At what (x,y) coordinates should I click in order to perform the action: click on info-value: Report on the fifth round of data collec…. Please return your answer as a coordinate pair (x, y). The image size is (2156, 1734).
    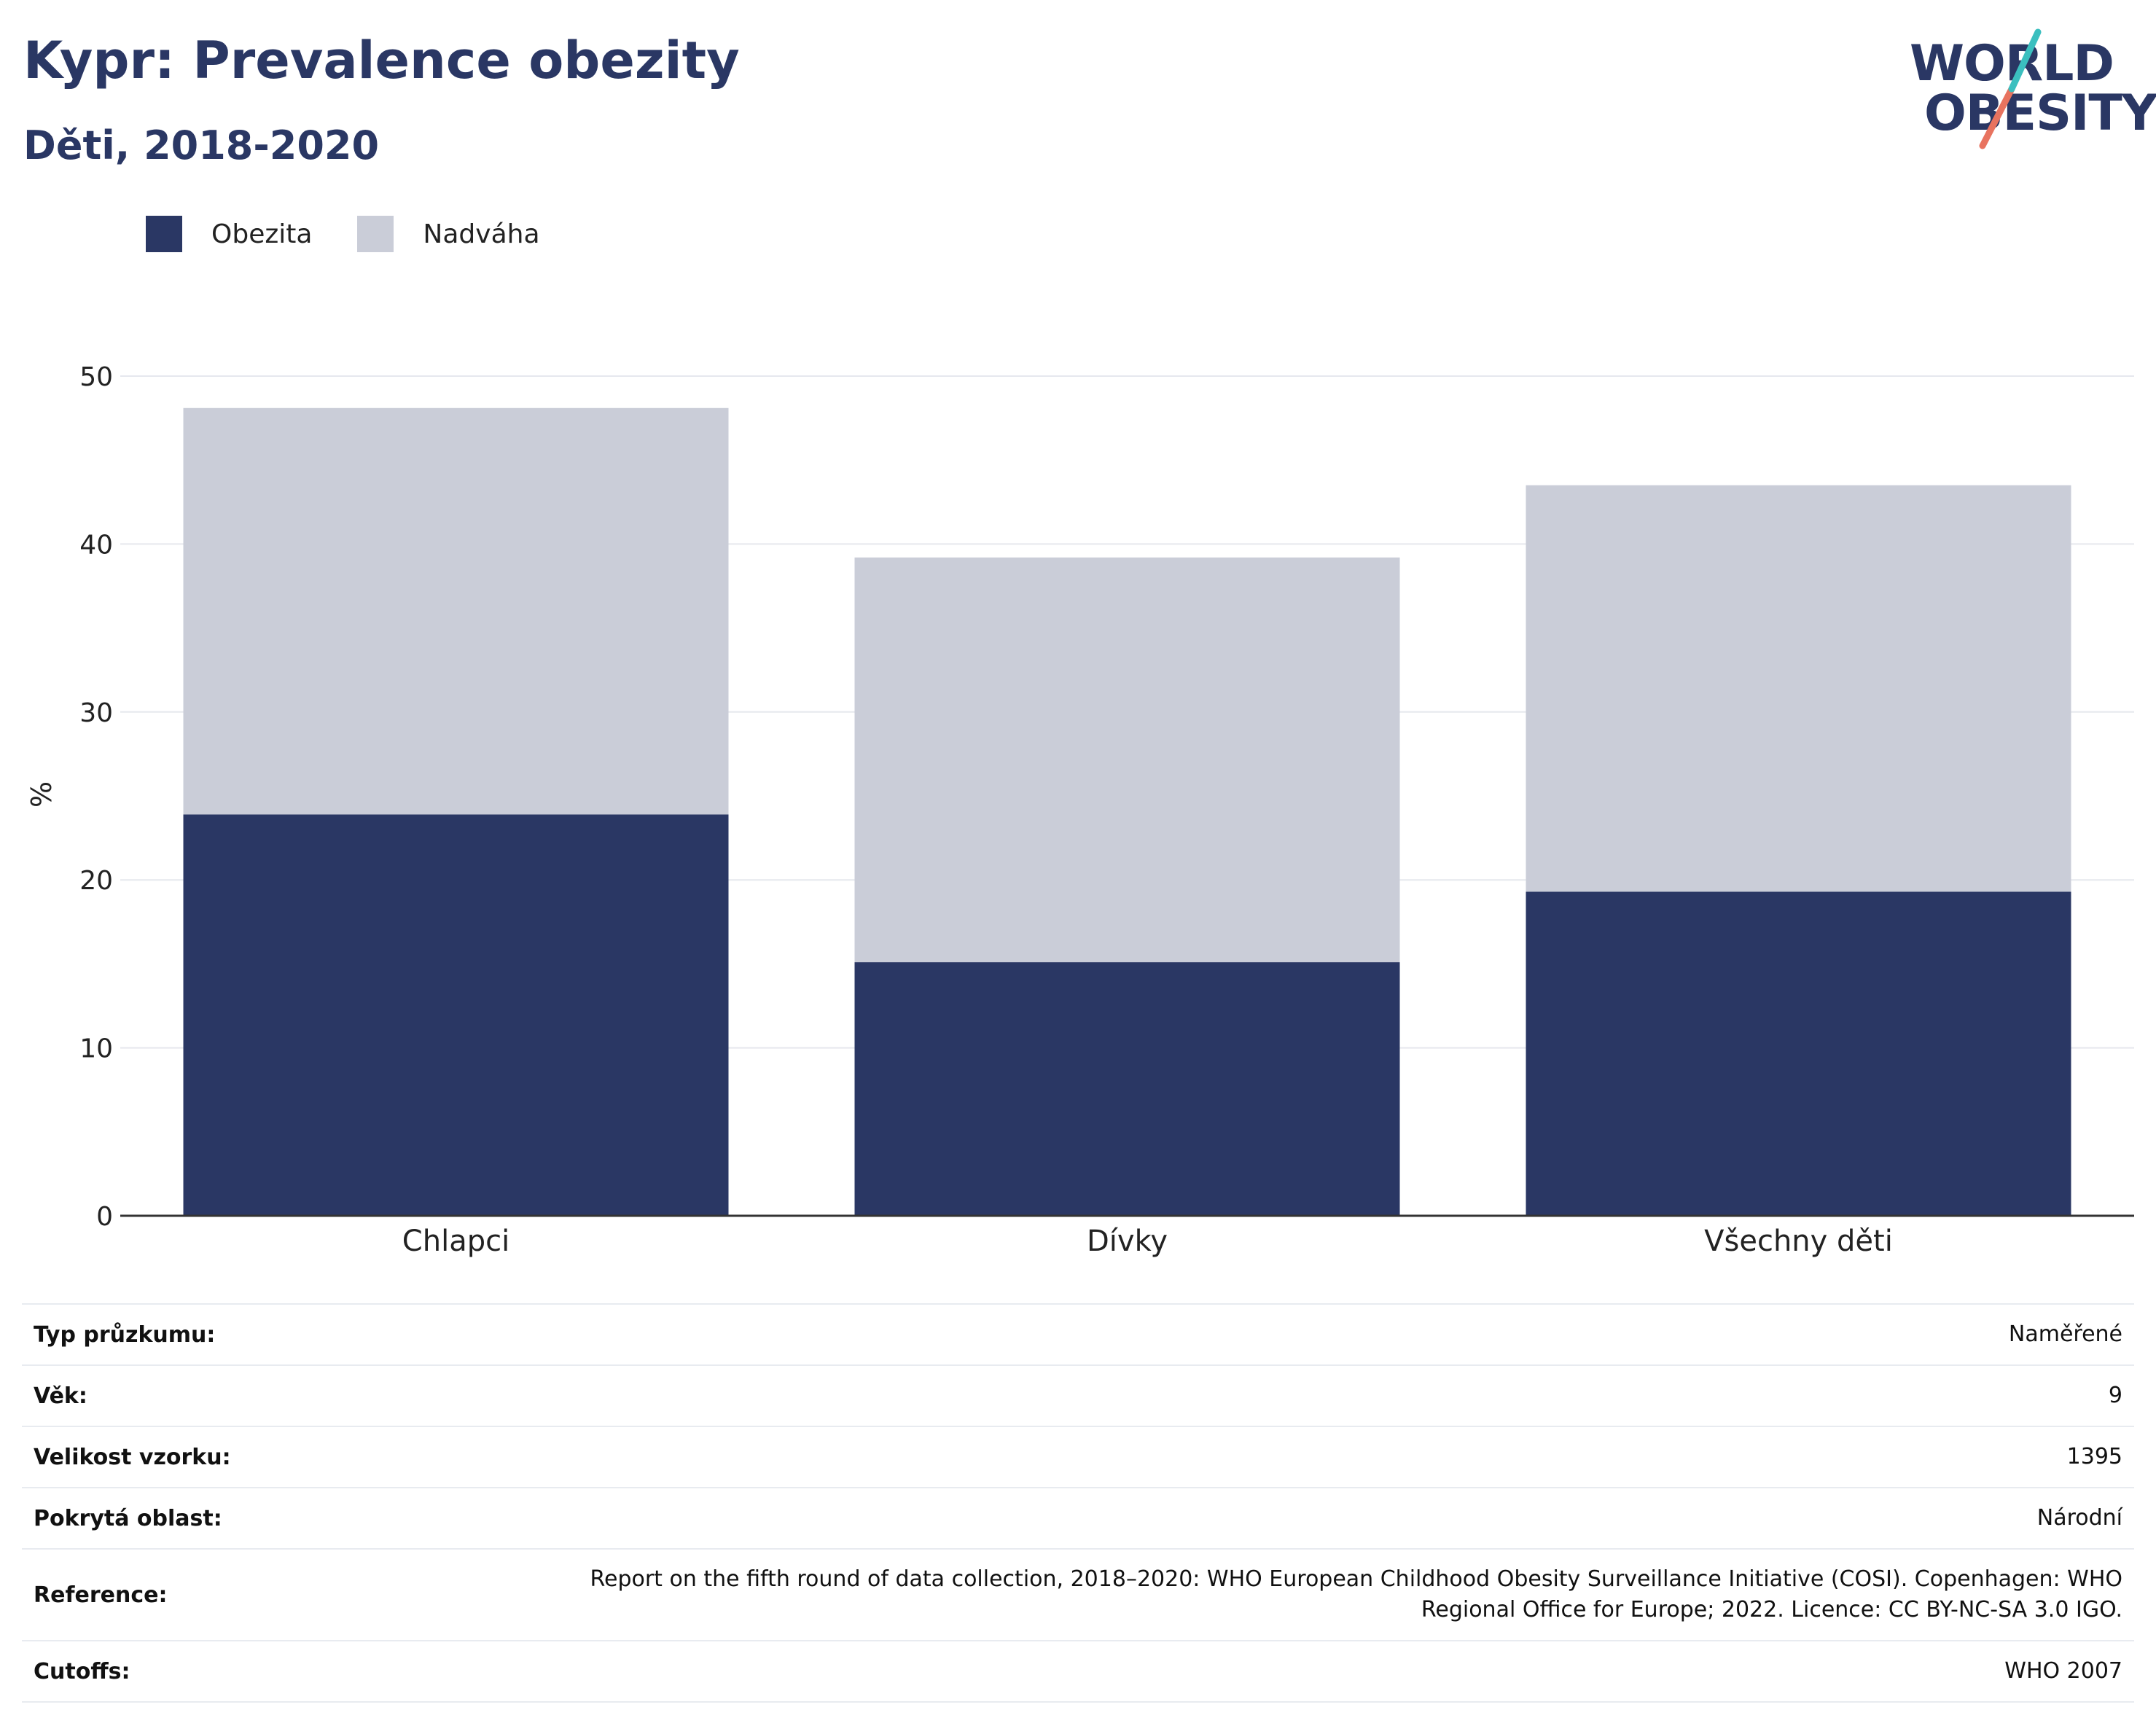
    Looking at the image, I should click on (1356, 1594).